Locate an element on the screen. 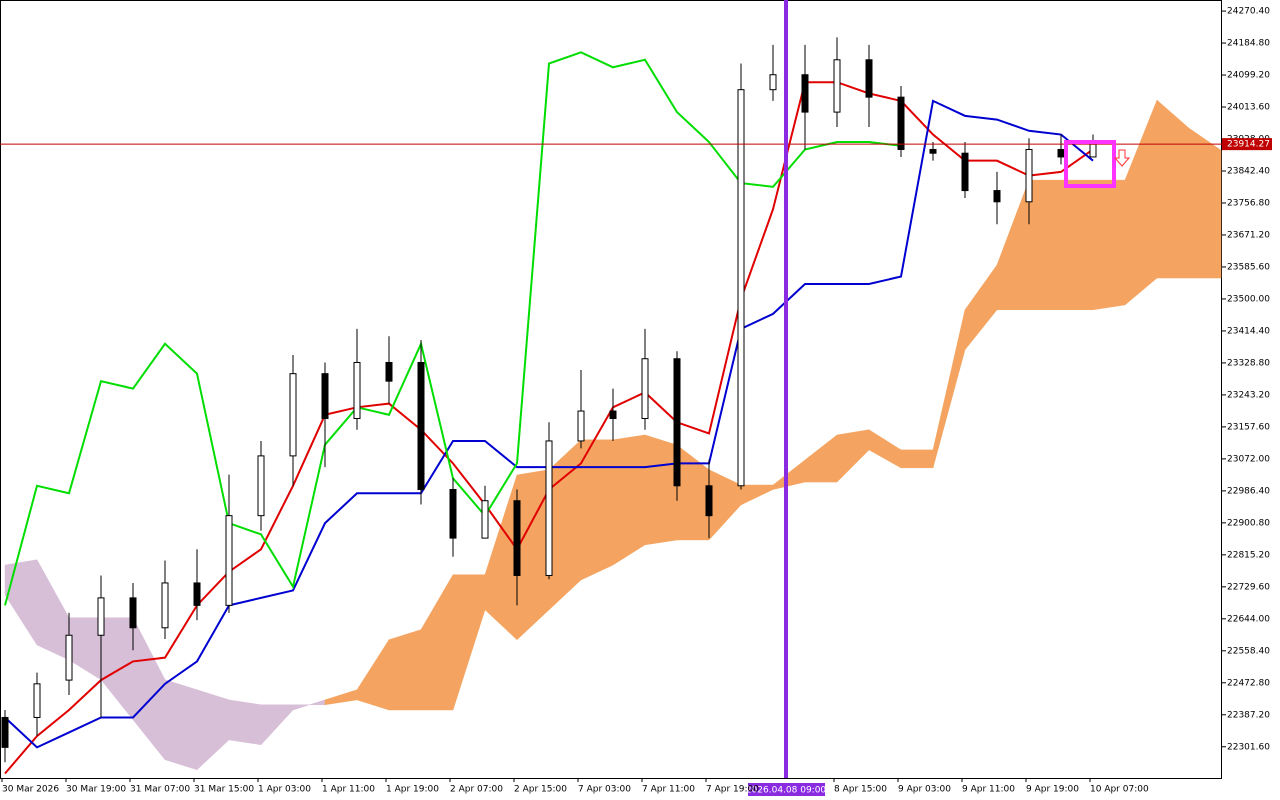 This screenshot has width=1280, height=800. x-tick-label: 10 Apr 07:00 is located at coordinates (1119, 790).